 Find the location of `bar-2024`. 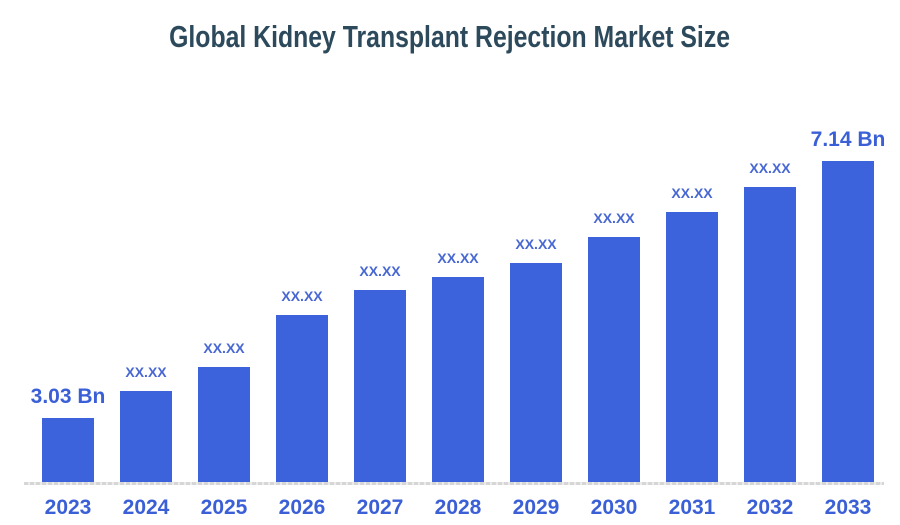

bar-2024 is located at coordinates (146, 436).